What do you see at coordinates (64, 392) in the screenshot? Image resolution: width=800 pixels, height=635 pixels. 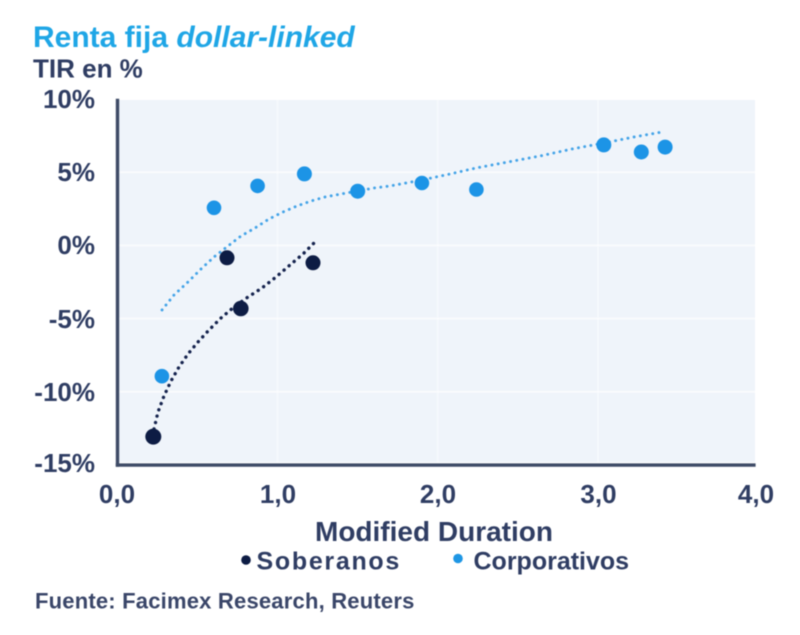 I see `svg-text: -10%` at bounding box center [64, 392].